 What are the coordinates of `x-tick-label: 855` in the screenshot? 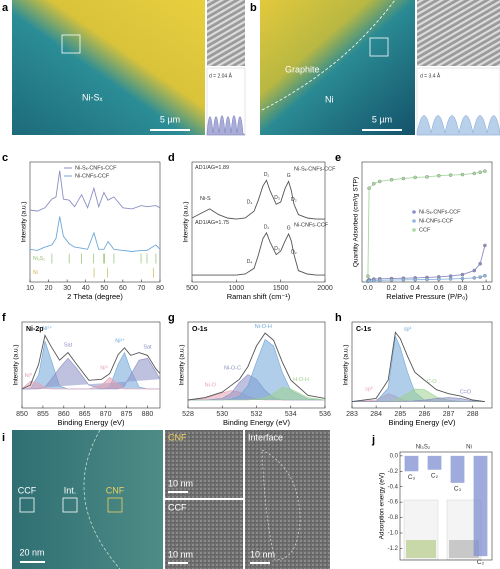 It's located at (43, 414).